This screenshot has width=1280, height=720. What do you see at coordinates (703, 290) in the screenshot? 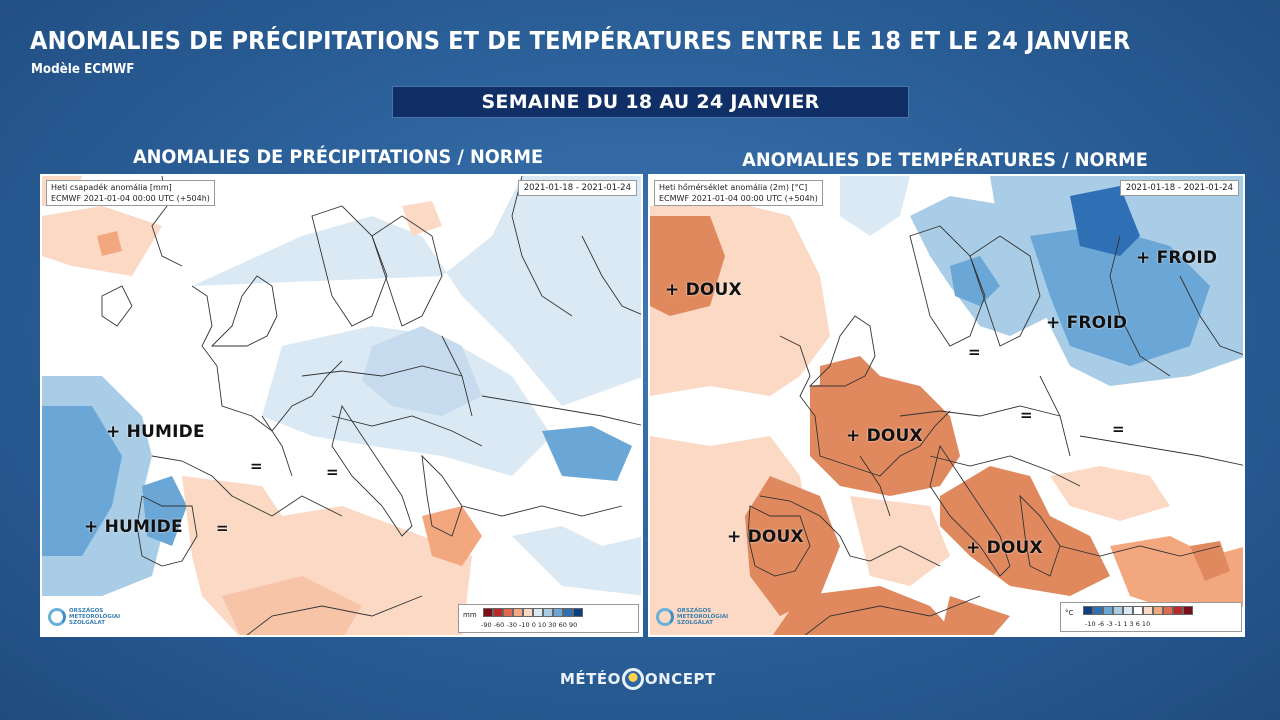
I see `temp-label-warm-atlantic: + DOUX` at bounding box center [703, 290].